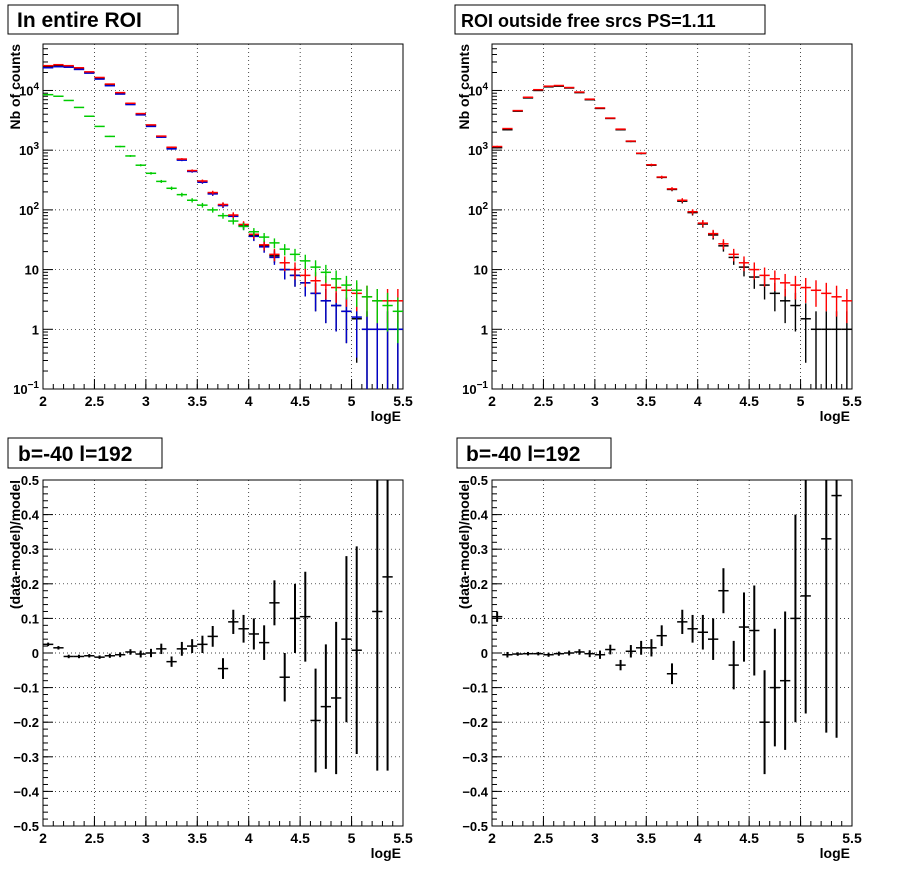 The height and width of the screenshot is (871, 898). Describe the element at coordinates (29, 149) in the screenshot. I see `y-tick-label: 10³` at that location.